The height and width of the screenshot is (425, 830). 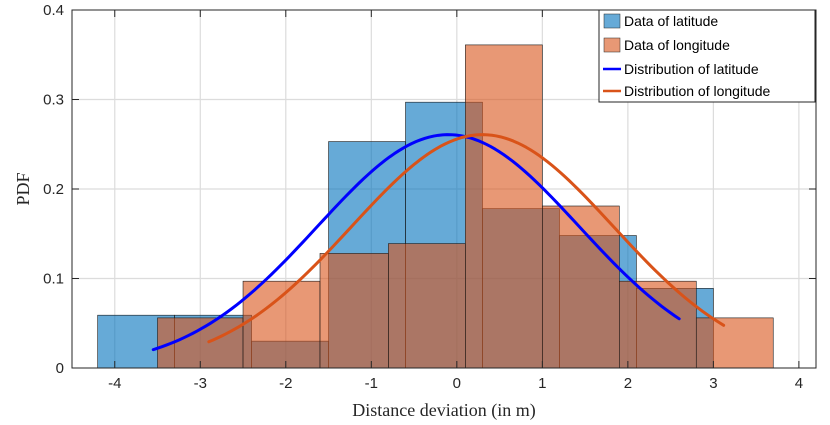 I want to click on x-tick-label: 2, so click(x=628, y=383).